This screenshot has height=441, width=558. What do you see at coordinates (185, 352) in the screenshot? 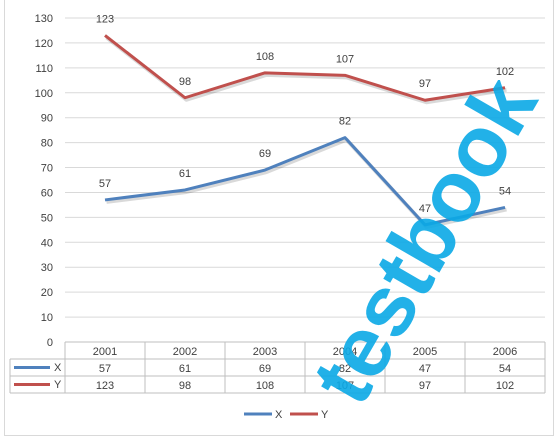
I see `x-tick-label: 2002` at bounding box center [185, 352].